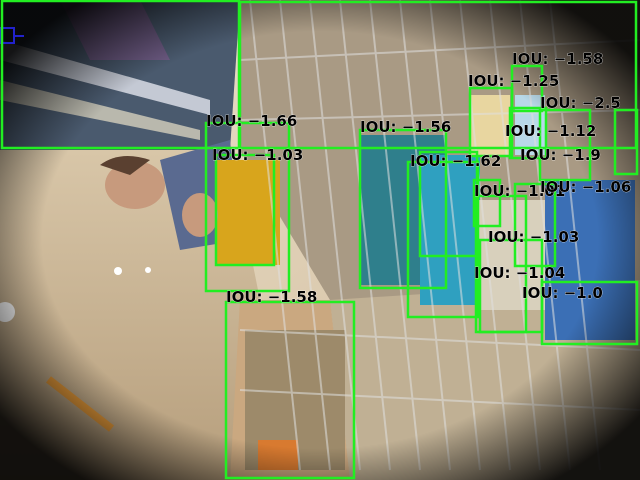 The image size is (640, 480). What do you see at coordinates (513, 81) in the screenshot?
I see `iou-label: IOU: −1.25` at bounding box center [513, 81].